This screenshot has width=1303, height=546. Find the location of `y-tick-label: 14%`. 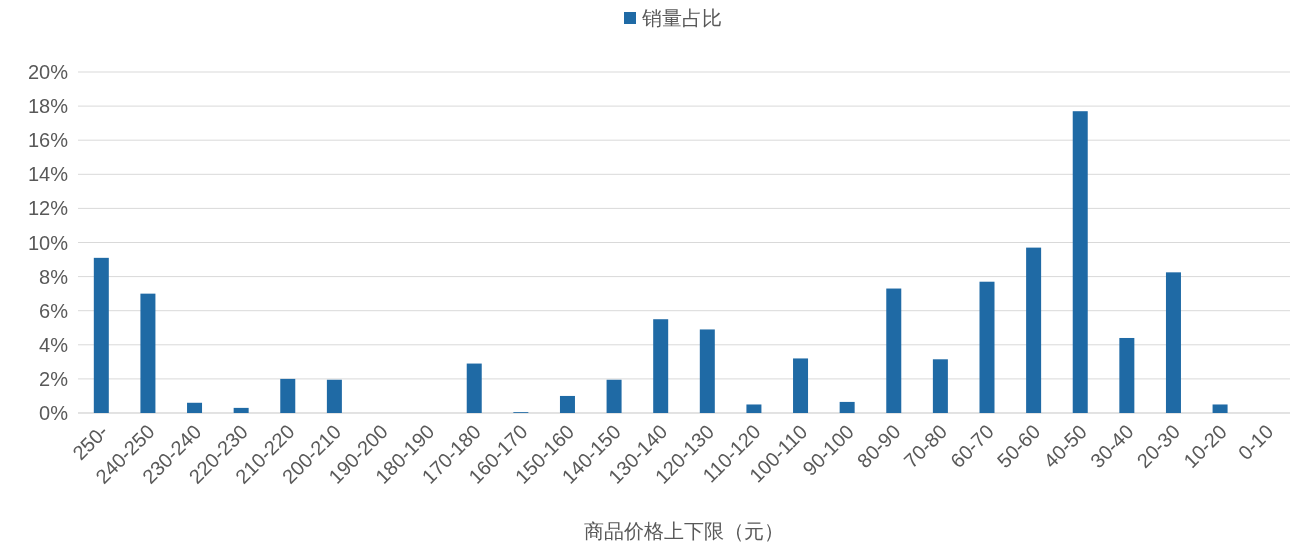

y-tick-label: 14% is located at coordinates (48, 174).